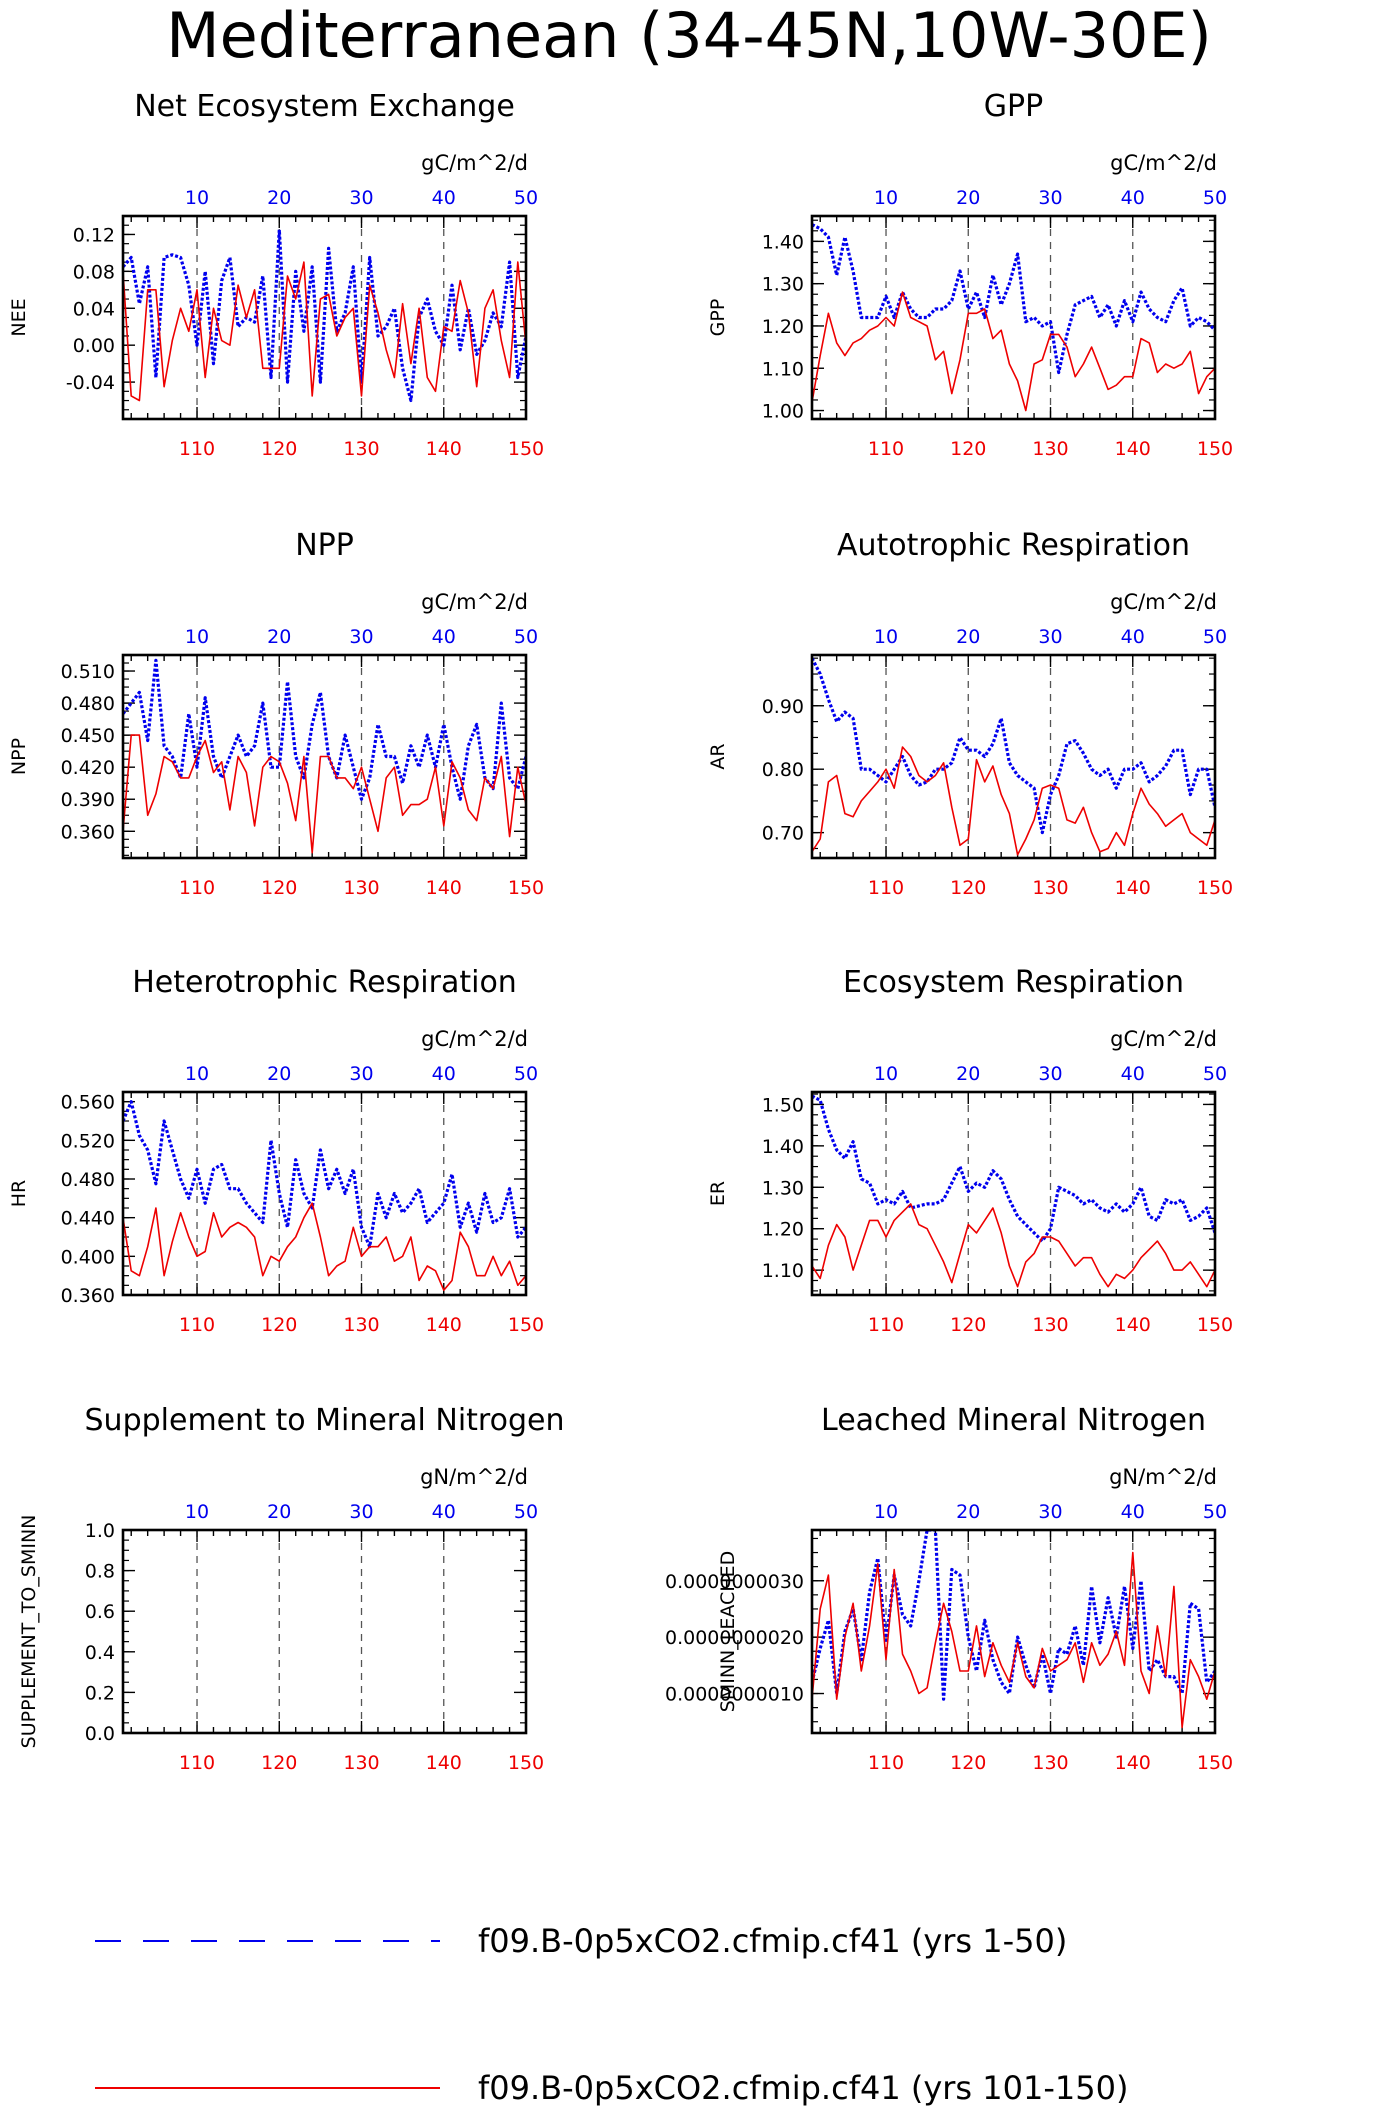 The image size is (1378, 2120). What do you see at coordinates (100, 1612) in the screenshot?
I see `y-tick-label: 0.6` at bounding box center [100, 1612].